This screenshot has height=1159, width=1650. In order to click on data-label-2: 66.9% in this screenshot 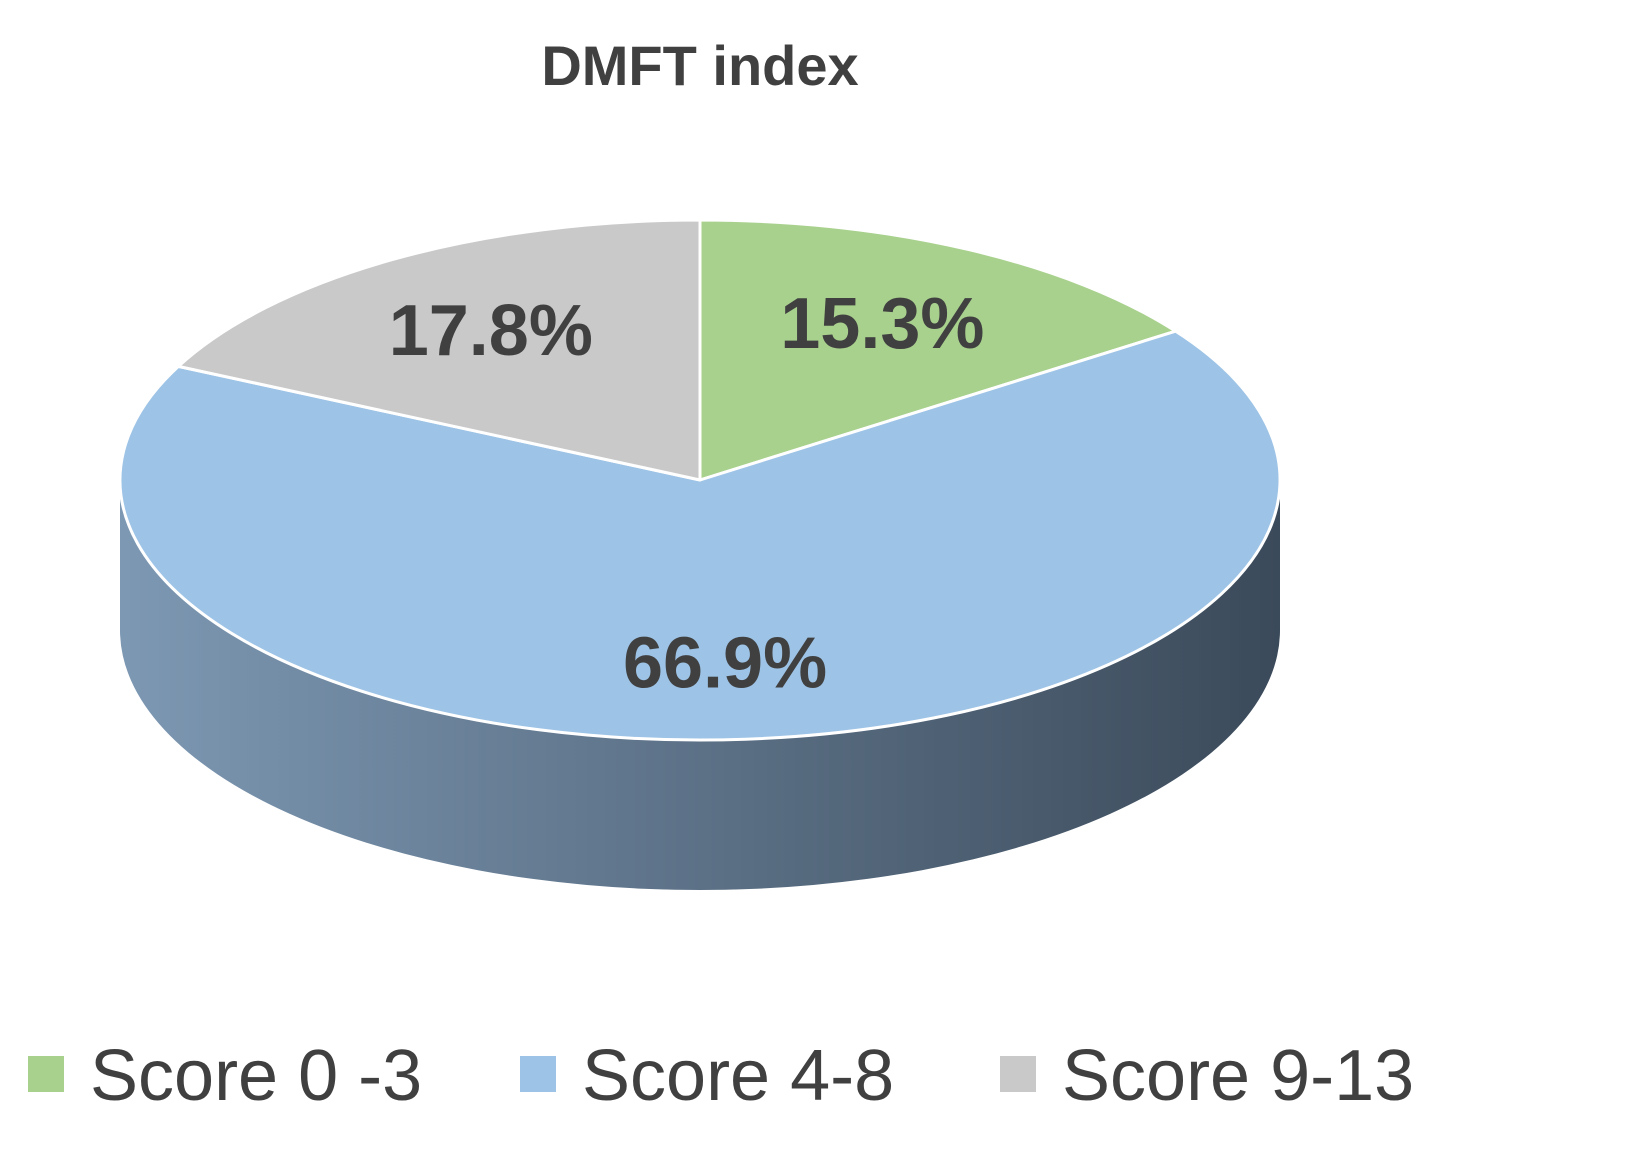, I will do `click(725, 664)`.